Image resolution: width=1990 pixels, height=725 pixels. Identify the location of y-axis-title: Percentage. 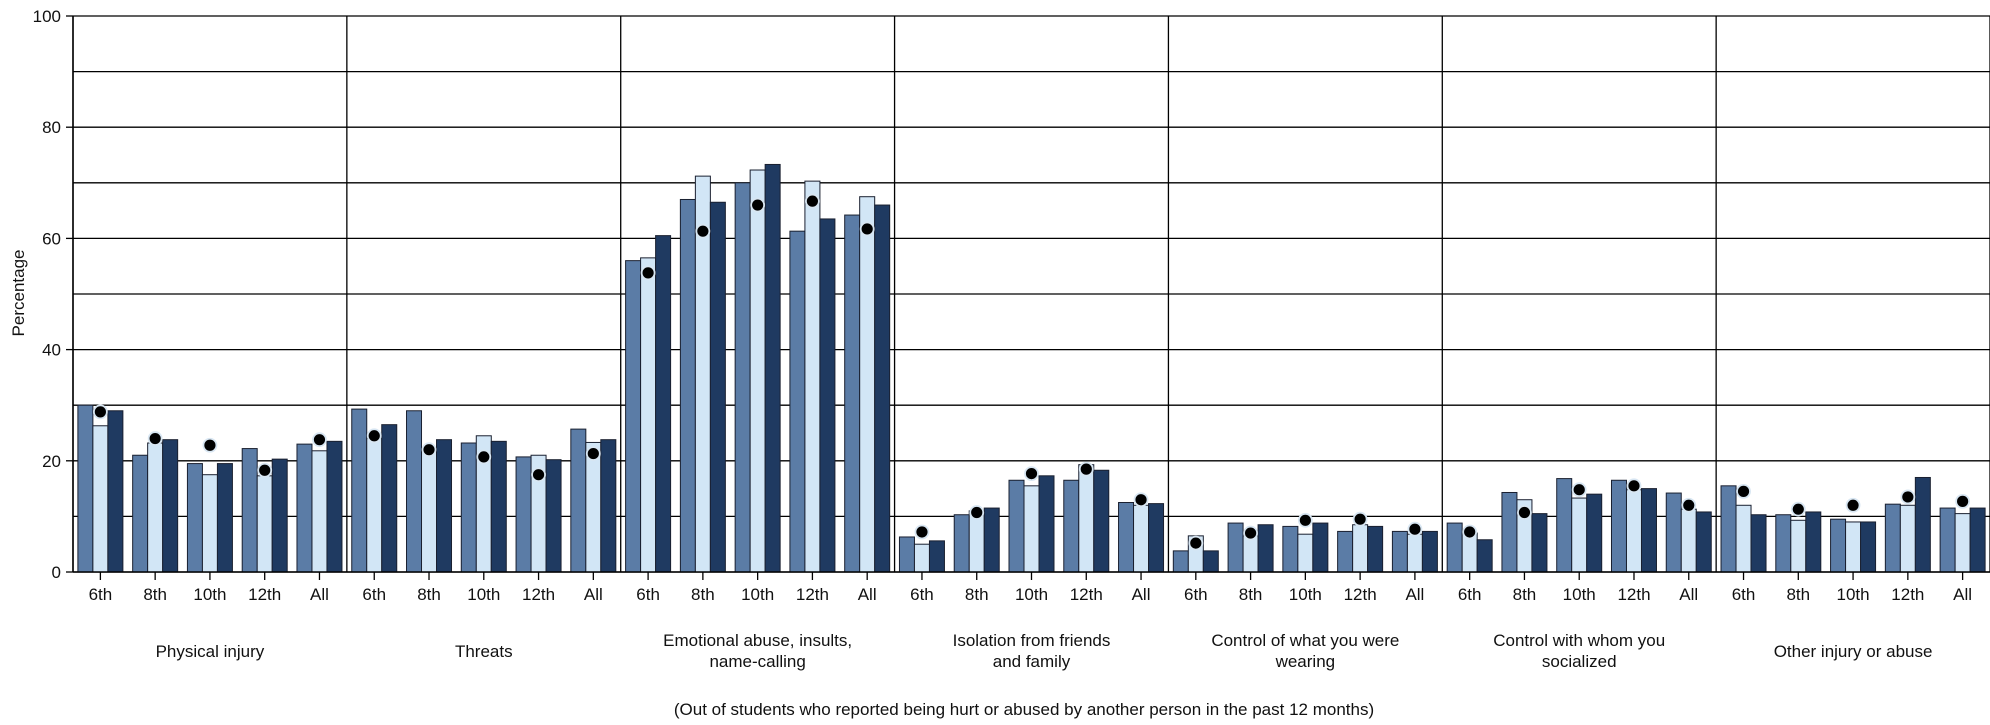
(18, 293).